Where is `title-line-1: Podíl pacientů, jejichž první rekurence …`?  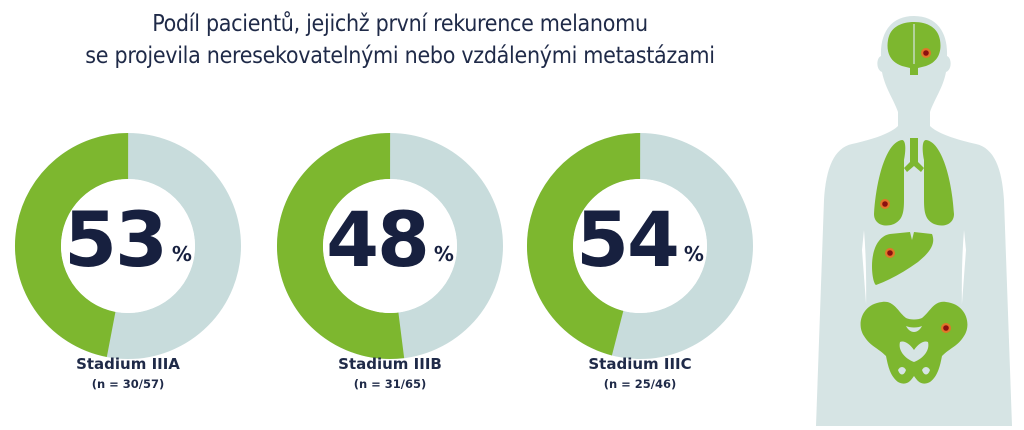 title-line-1: Podíl pacientů, jejichž první rekurence … is located at coordinates (400, 24).